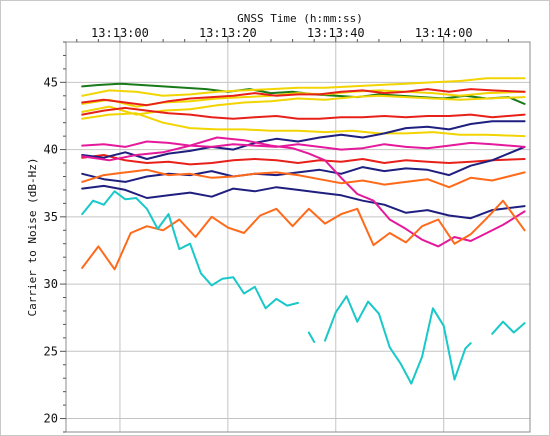  Describe the element at coordinates (51, 150) in the screenshot. I see `y-tick-label: 40` at that location.